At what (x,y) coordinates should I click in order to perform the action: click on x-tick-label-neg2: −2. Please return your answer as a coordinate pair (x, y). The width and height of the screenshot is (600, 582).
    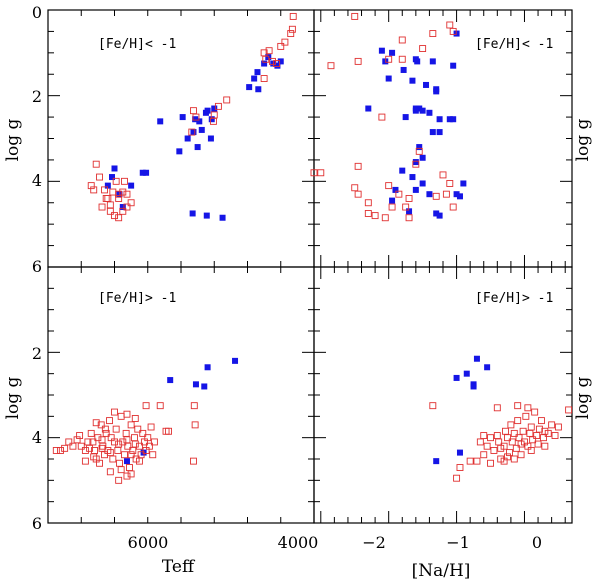
    Looking at the image, I should click on (374, 542).